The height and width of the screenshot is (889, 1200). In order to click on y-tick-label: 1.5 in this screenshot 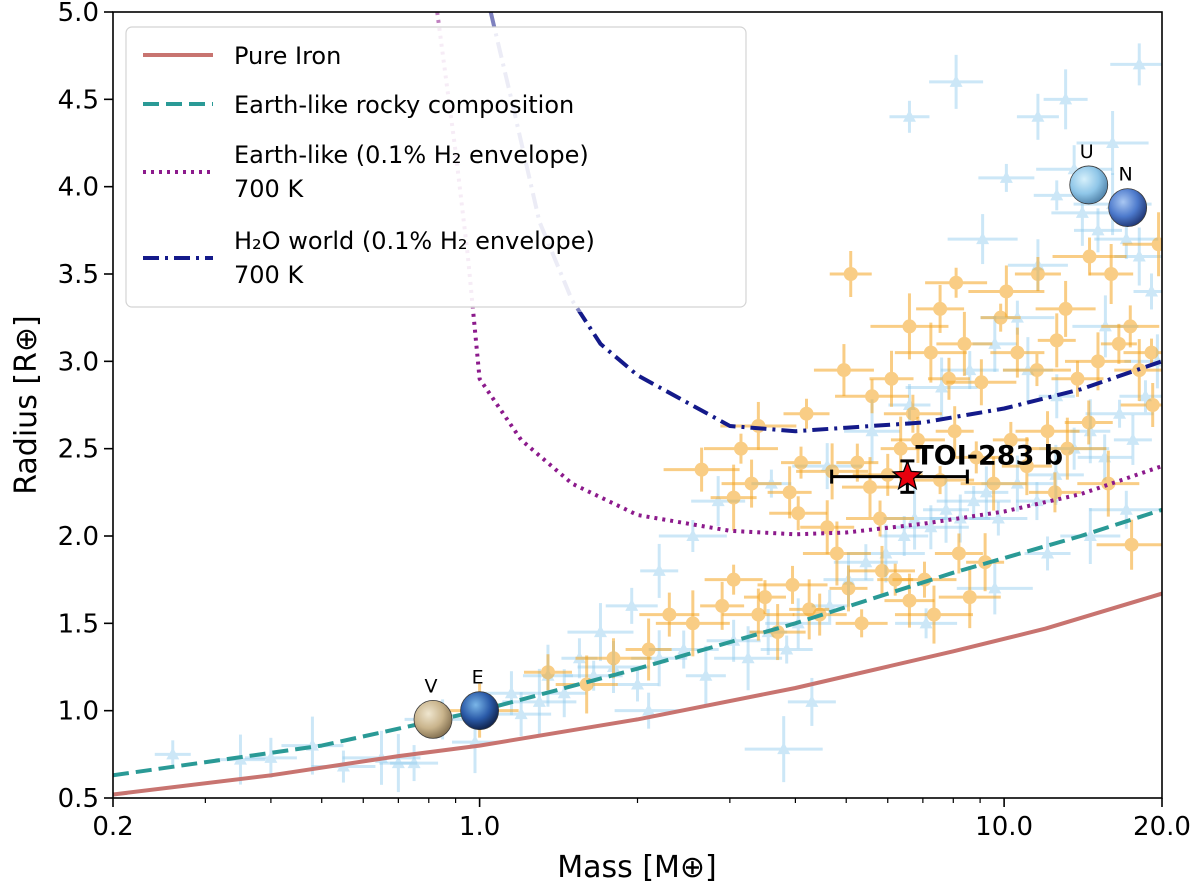, I will do `click(78, 624)`.